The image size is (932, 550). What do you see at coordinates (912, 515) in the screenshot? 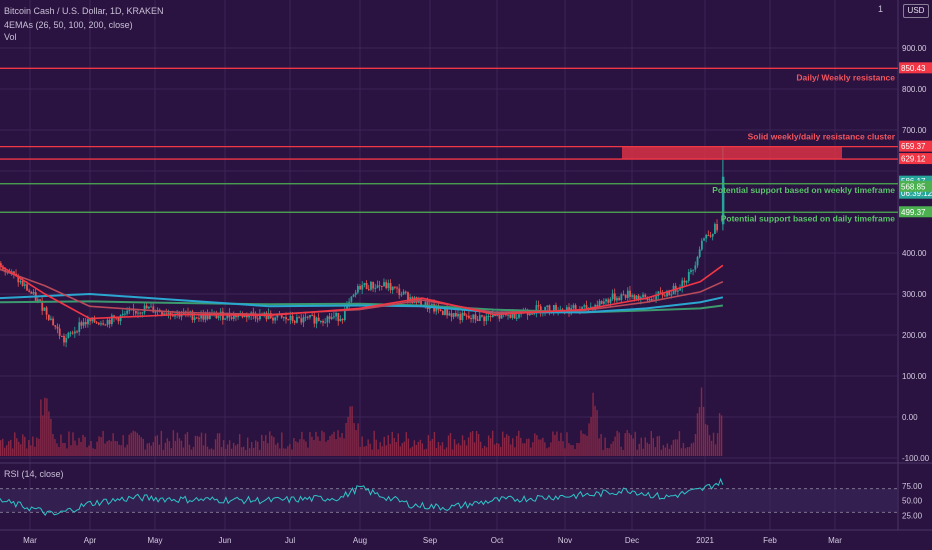
I see `rsi-tick-label: 25.00` at bounding box center [912, 515].